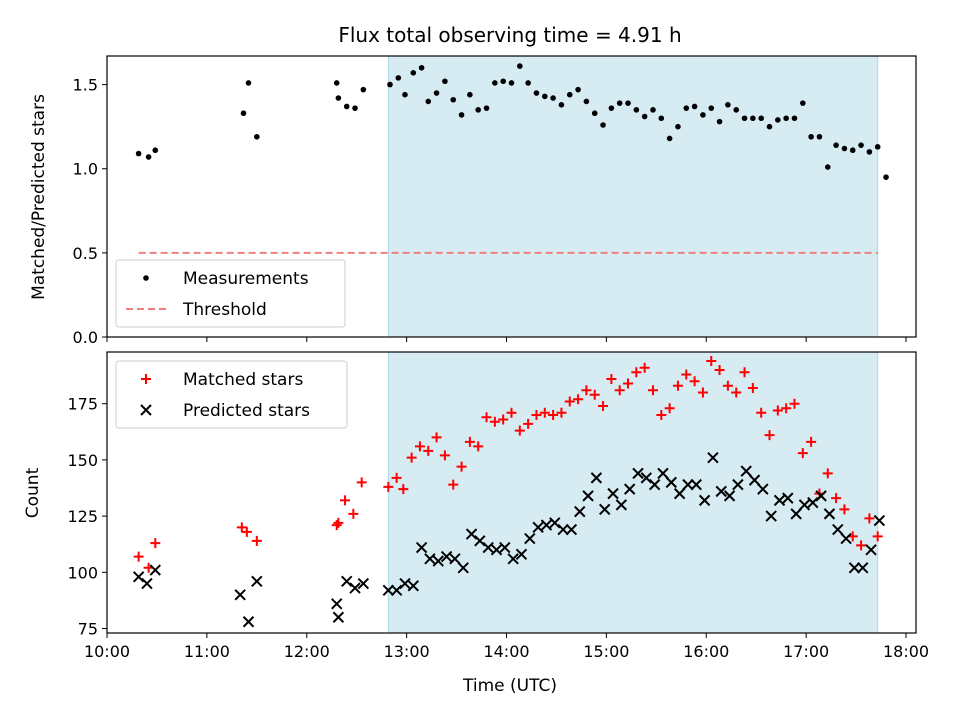 This screenshot has height=720, width=960. I want to click on y-tick-label: 1.0, so click(85, 169).